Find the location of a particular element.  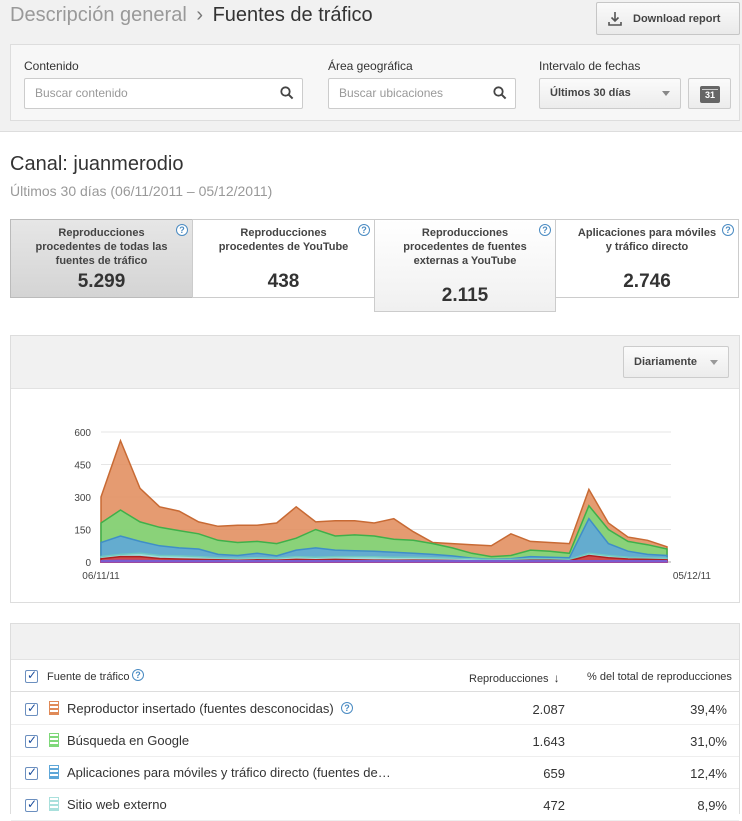

pct-value: 8,9% is located at coordinates (712, 805).